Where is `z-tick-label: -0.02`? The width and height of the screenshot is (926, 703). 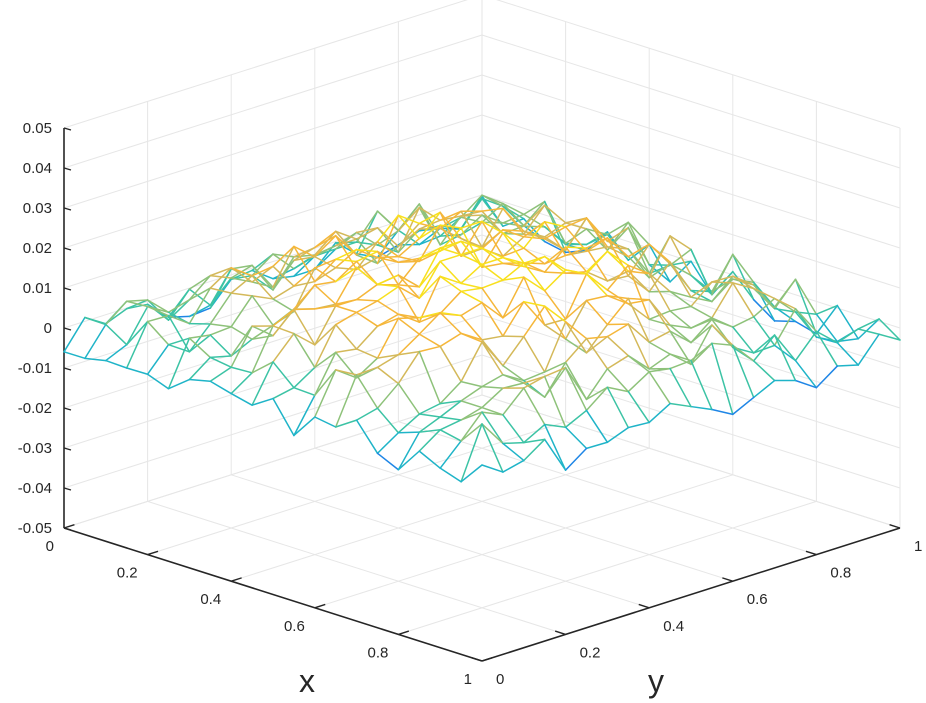
z-tick-label: -0.02 is located at coordinates (35, 408).